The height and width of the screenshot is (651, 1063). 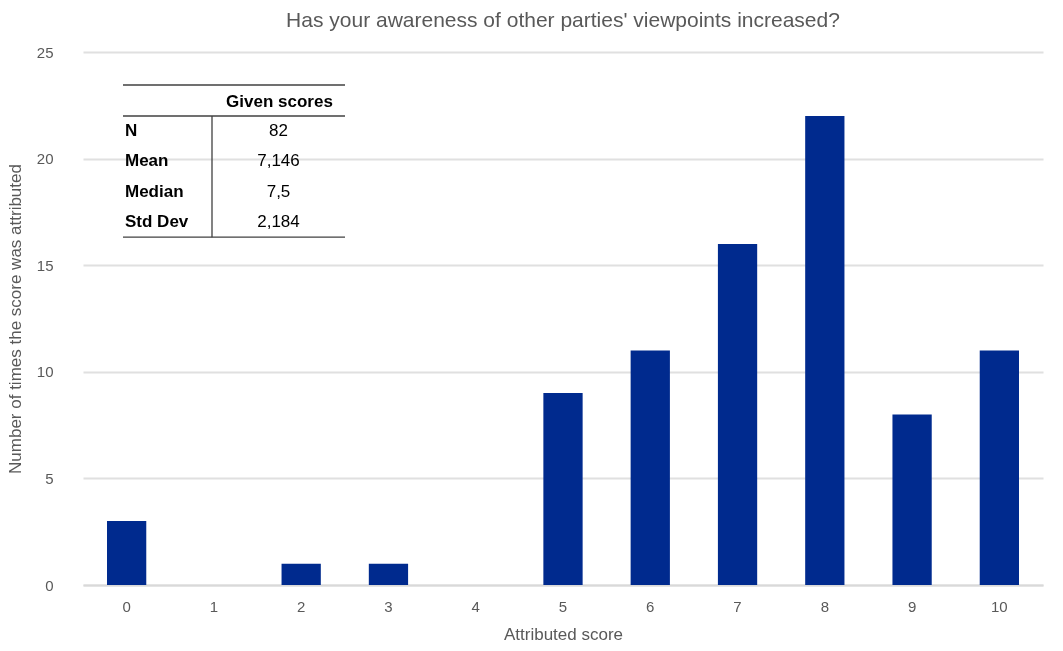 What do you see at coordinates (912, 606) in the screenshot?
I see `x-tick-label: 9` at bounding box center [912, 606].